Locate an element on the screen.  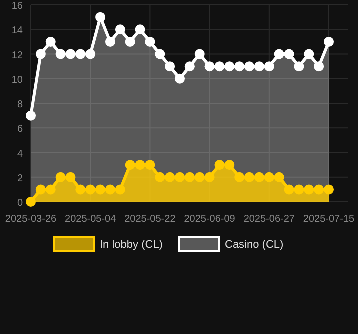
y-tick-label: 10 is located at coordinates (18, 80).